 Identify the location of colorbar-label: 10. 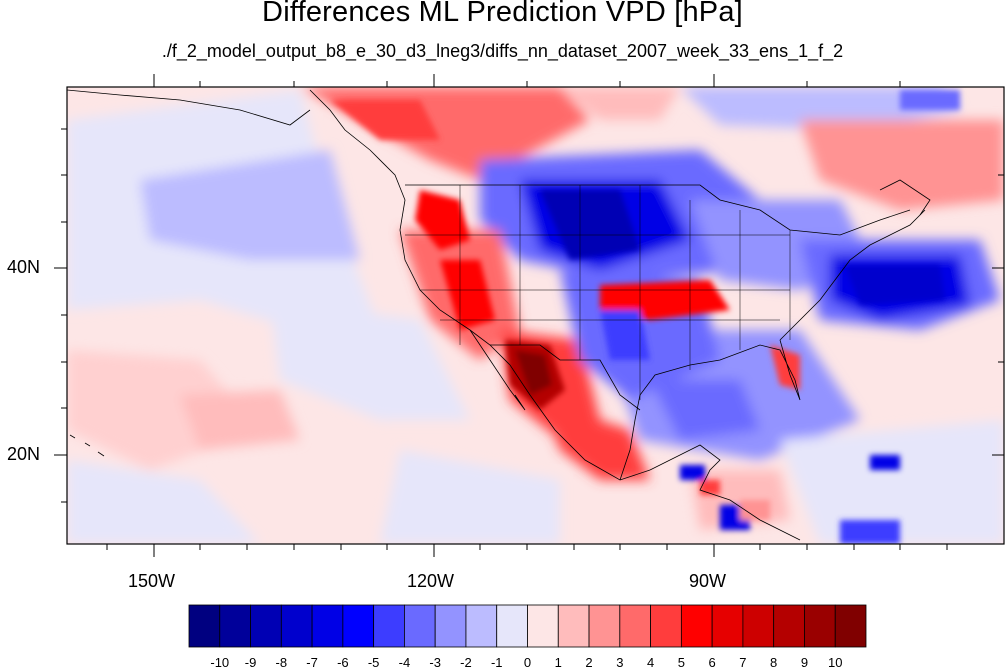
(835, 662).